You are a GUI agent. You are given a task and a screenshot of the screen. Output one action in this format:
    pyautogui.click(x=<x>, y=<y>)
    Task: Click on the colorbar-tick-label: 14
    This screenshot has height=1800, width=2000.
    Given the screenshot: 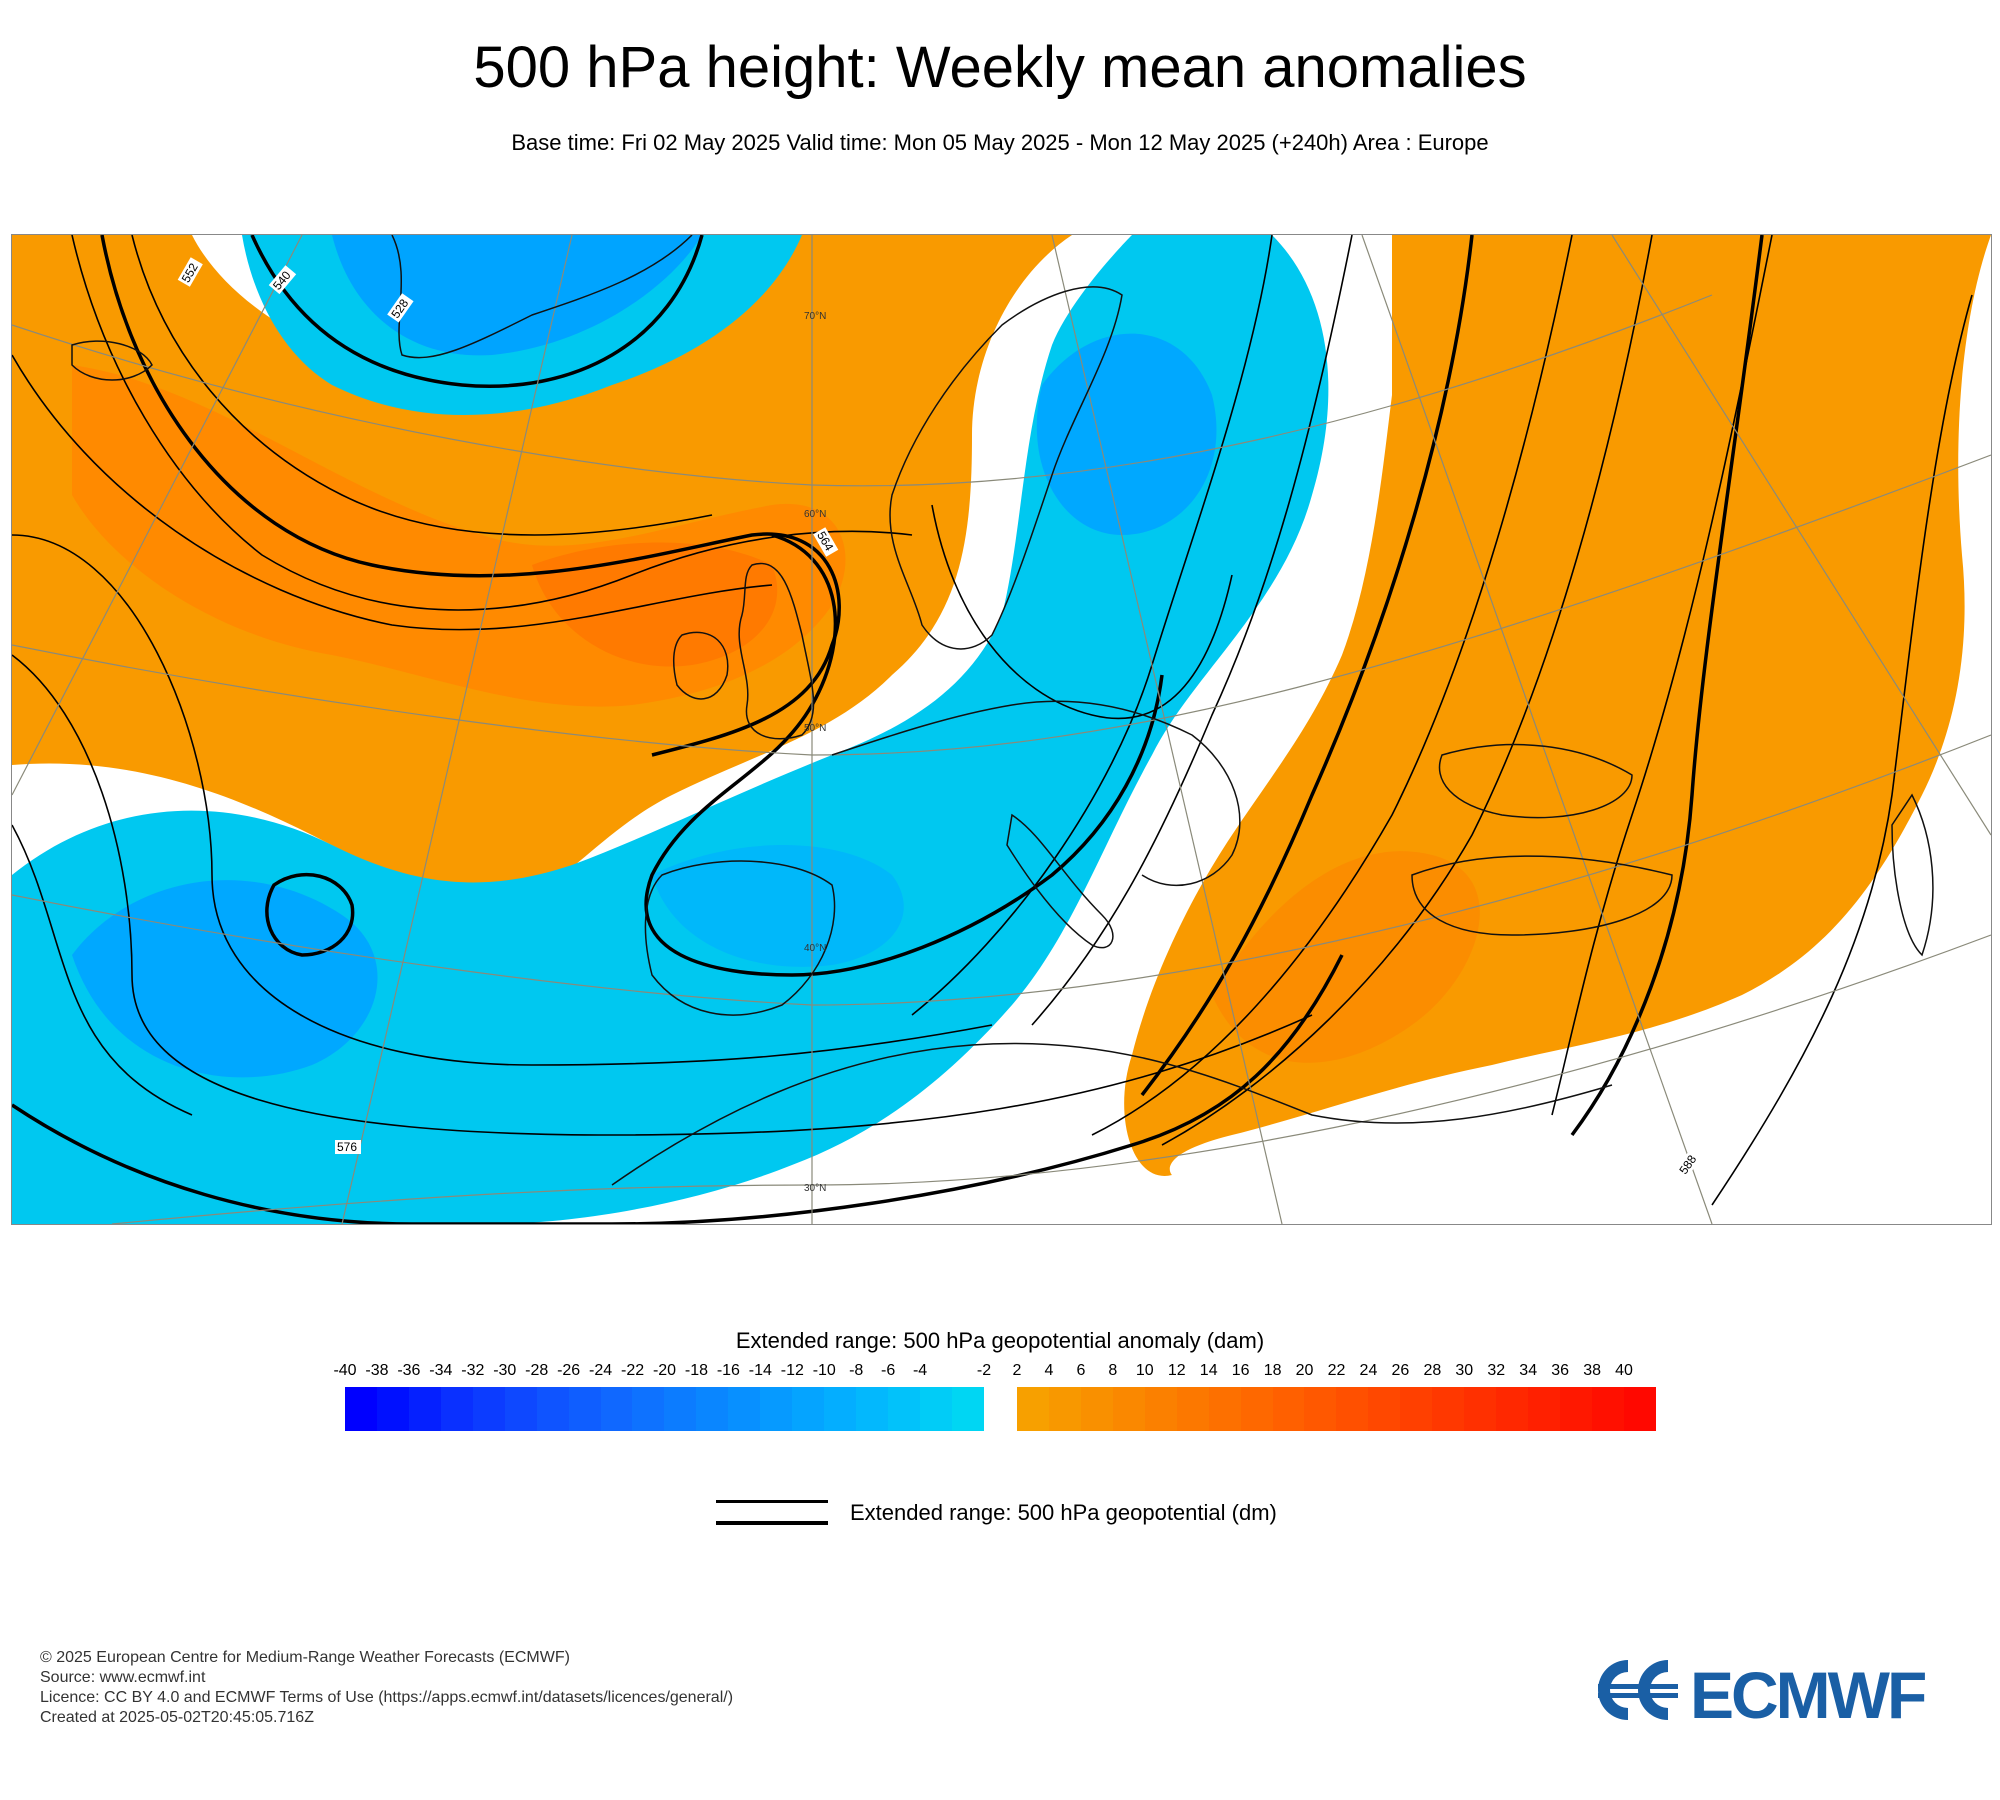 What is the action you would take?
    pyautogui.click(x=1208, y=1370)
    